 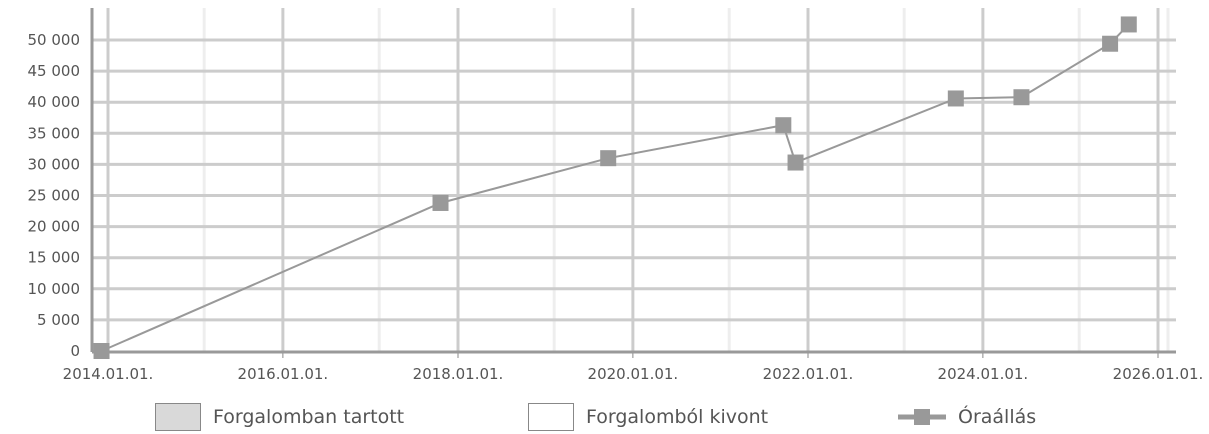 I want to click on y-tick-label: 5 000, so click(x=58, y=320).